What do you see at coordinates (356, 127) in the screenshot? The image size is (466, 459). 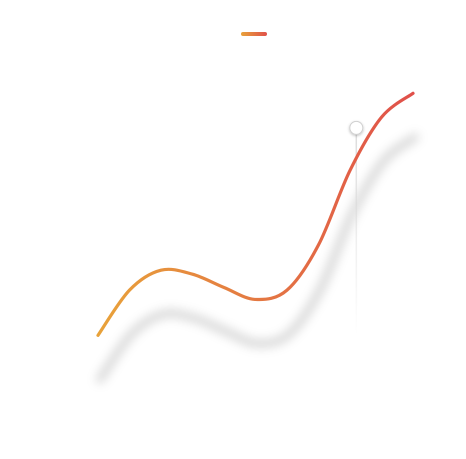 I see `hover-point-marker` at bounding box center [356, 127].